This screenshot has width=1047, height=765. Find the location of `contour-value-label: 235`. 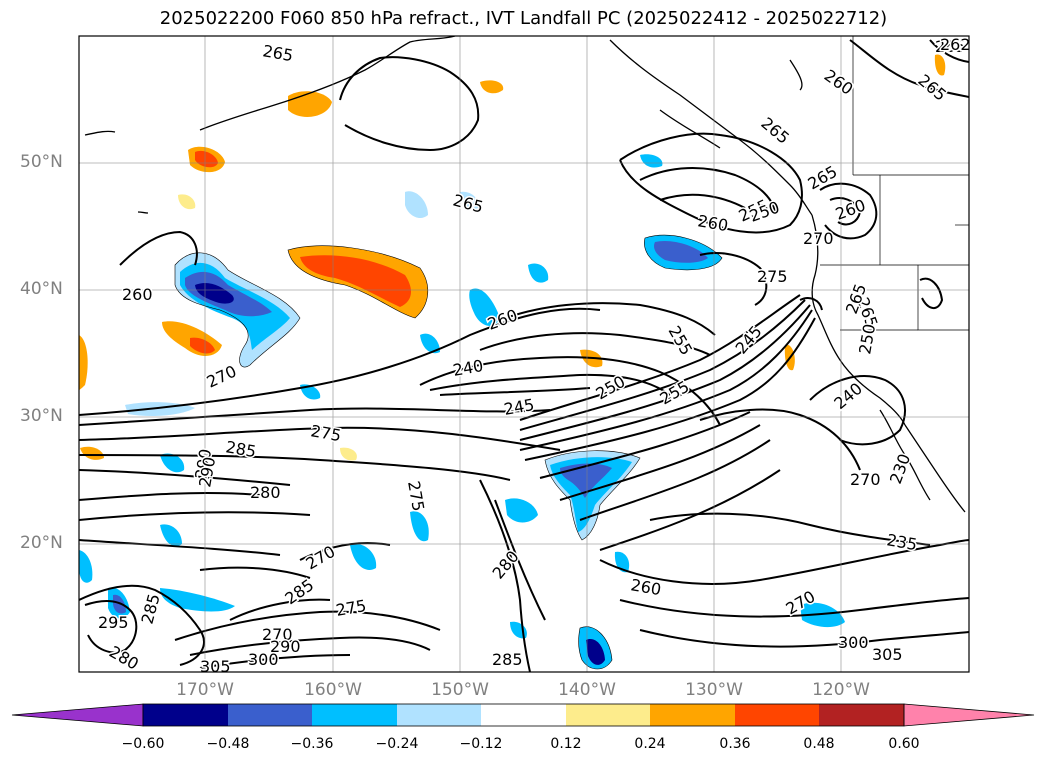

contour-value-label: 235 is located at coordinates (901, 542).